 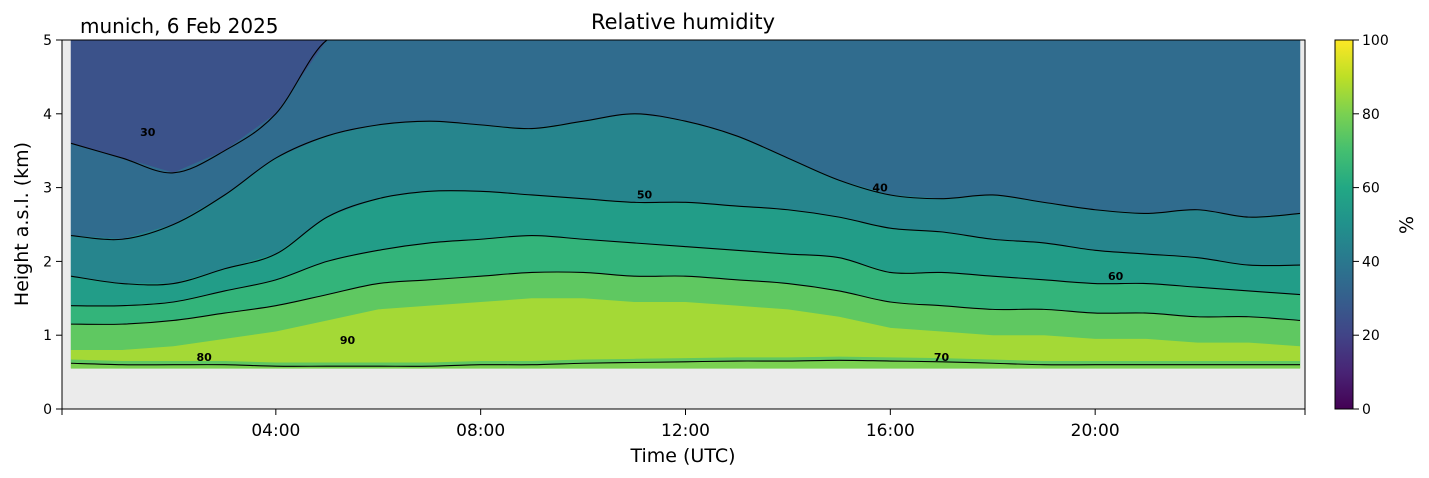 I want to click on colorbar: 0 20 40 60 80 100 %, so click(x=1376, y=225).